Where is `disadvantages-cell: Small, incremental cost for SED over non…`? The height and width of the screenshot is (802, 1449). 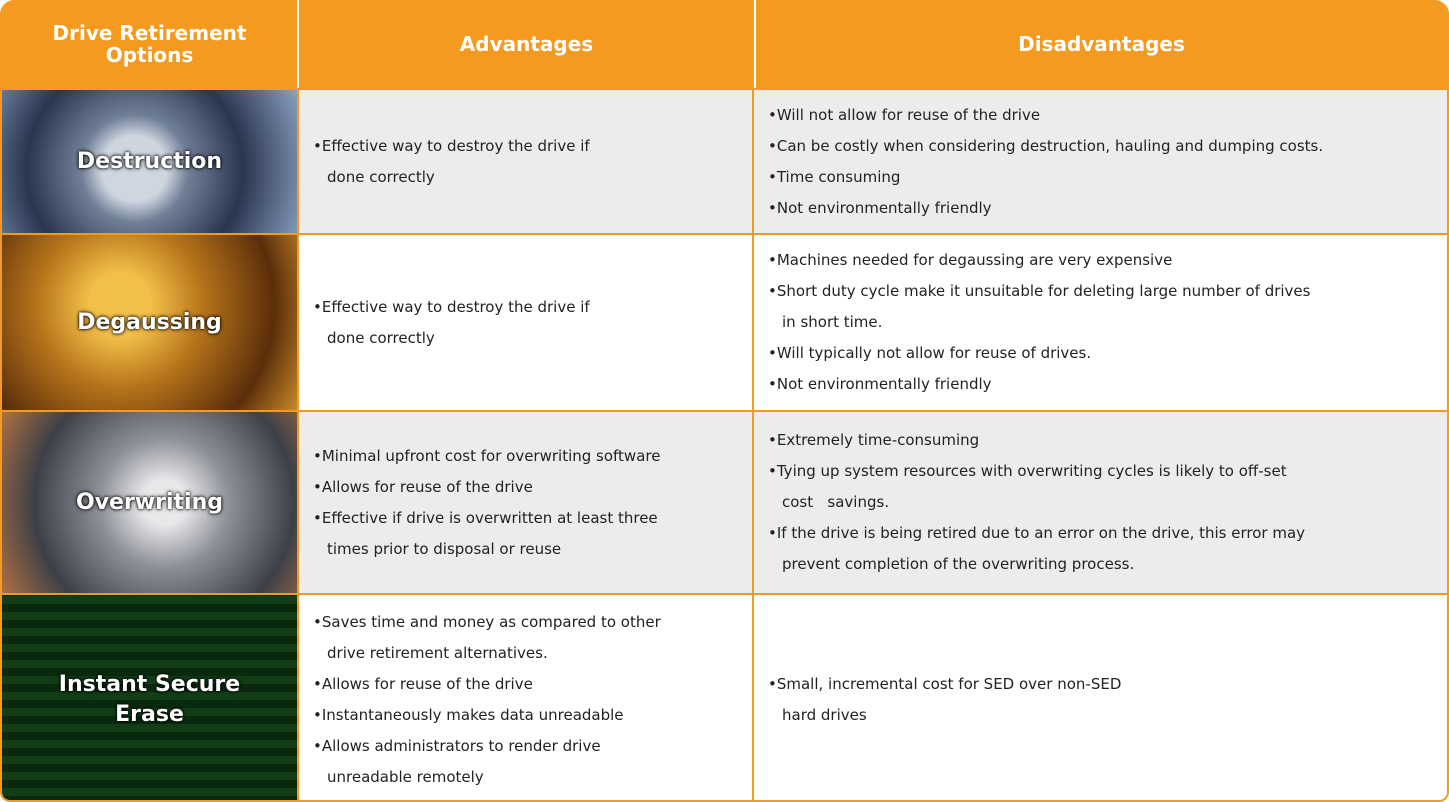 disadvantages-cell: Small, incremental cost for SED over non… is located at coordinates (1099, 697).